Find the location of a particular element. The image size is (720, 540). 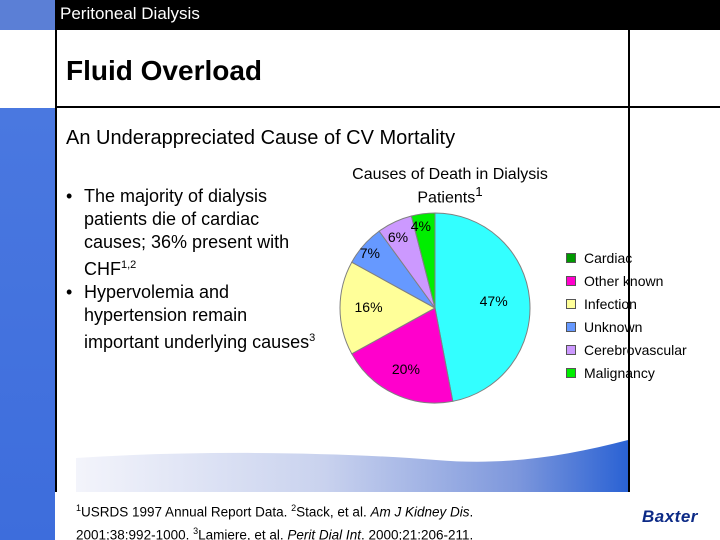

right-divider is located at coordinates (629, 261).